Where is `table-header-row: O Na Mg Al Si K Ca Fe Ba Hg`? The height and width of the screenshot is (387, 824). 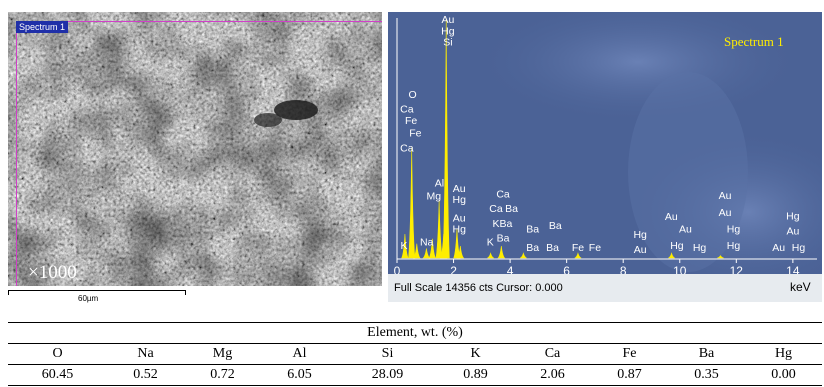 table-header-row: O Na Mg Al Si K Ca Fe Ba Hg is located at coordinates (415, 354).